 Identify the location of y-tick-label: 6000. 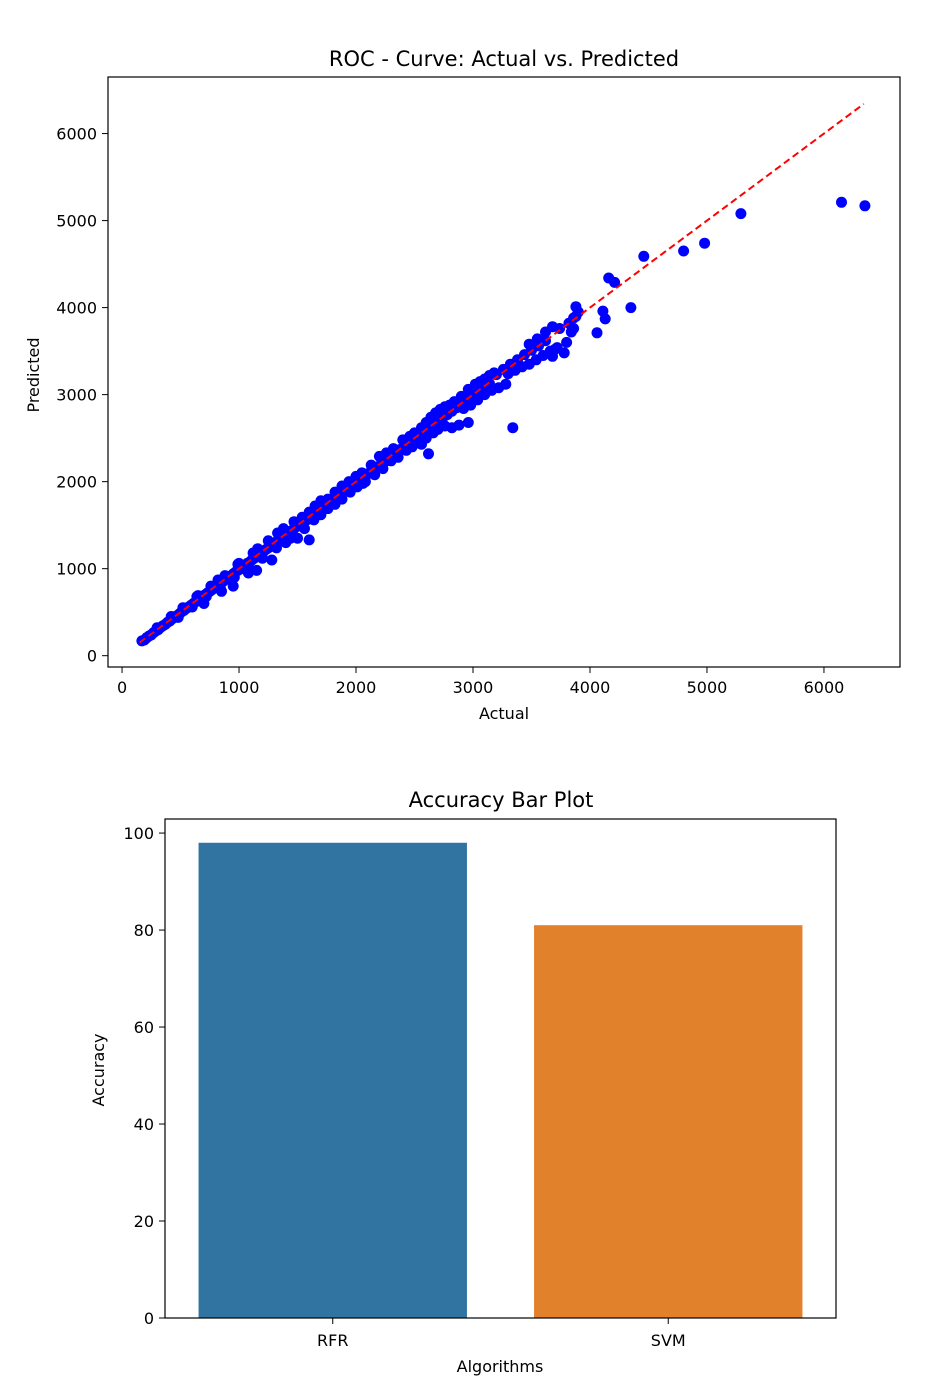
(76, 134).